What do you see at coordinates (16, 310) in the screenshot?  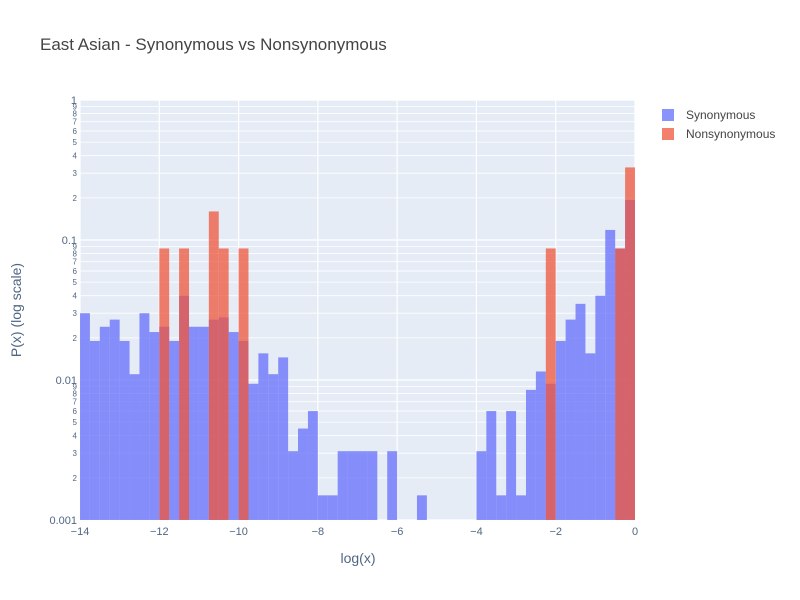 I see `y-axis-title: P(x) (log scale)` at bounding box center [16, 310].